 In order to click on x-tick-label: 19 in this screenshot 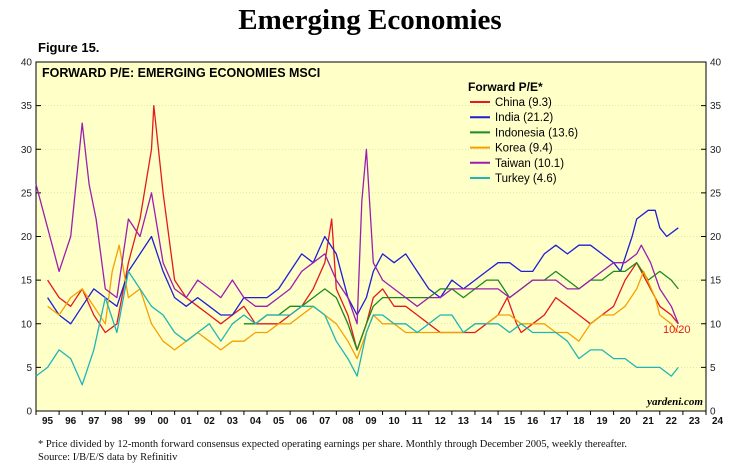, I will do `click(602, 421)`.